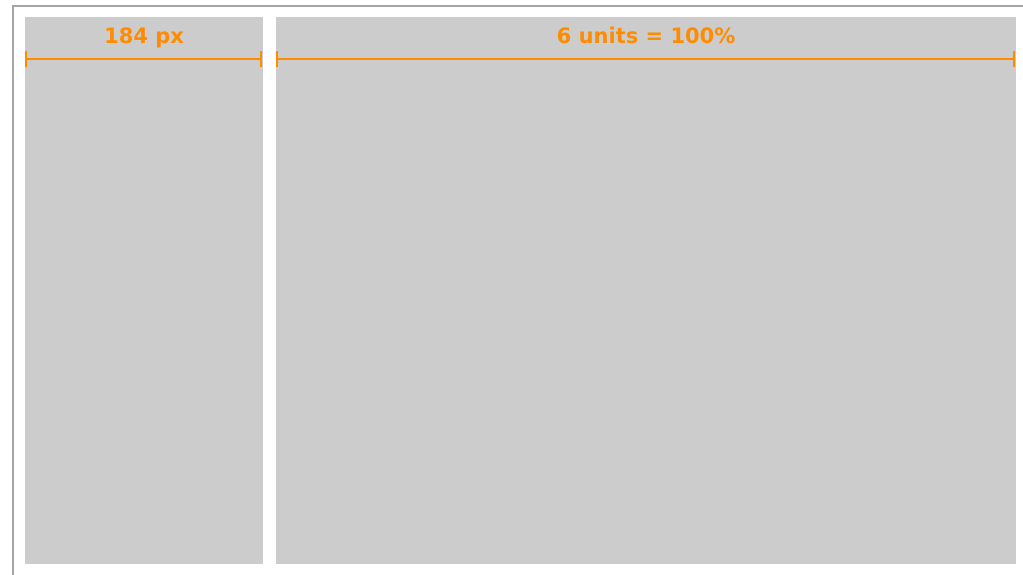 Image resolution: width=1023 pixels, height=575 pixels. Describe the element at coordinates (645, 59) in the screenshot. I see `right-dimension-line` at that location.